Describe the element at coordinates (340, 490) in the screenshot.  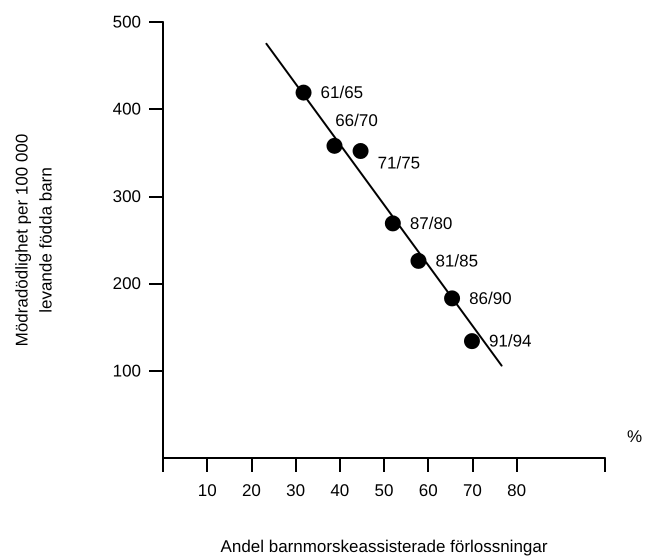
I see `x-tick-label: 40` at that location.